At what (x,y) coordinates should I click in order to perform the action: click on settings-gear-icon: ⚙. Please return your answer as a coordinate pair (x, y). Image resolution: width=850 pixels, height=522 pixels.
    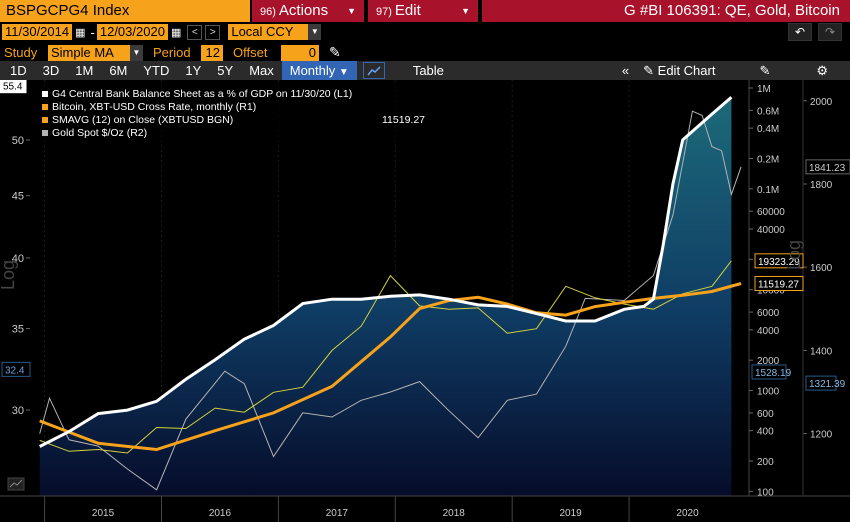
    Looking at the image, I should click on (822, 70).